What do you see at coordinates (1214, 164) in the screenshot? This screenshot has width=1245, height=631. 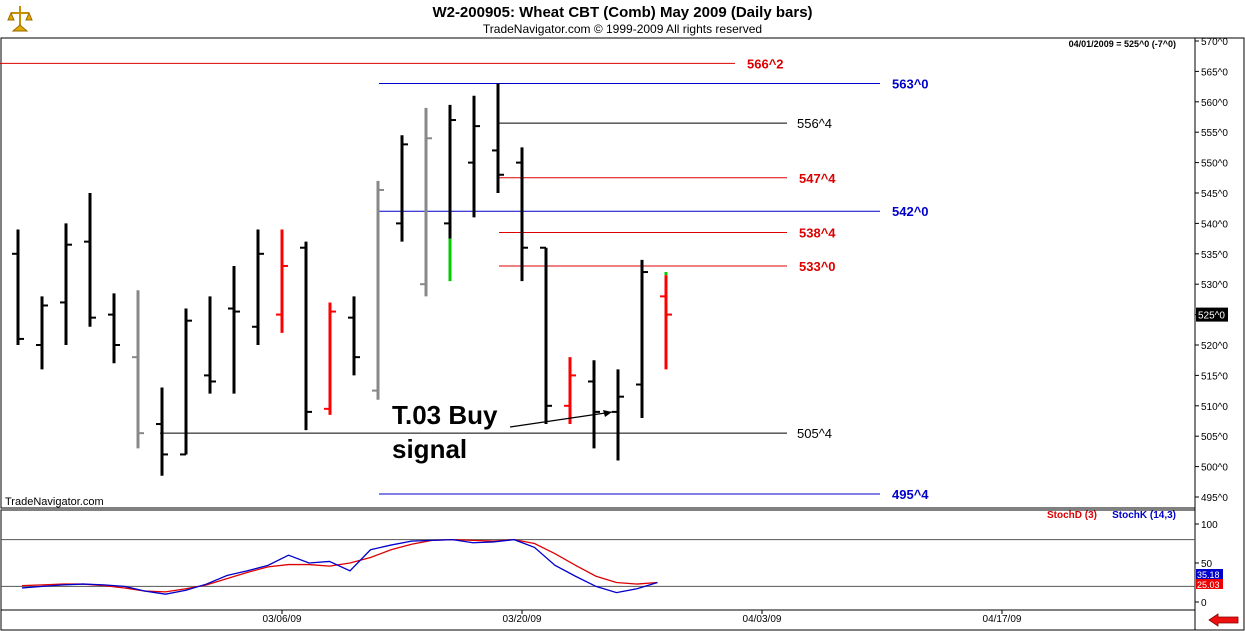 I see `price-tick-label-11: 550^0` at bounding box center [1214, 164].